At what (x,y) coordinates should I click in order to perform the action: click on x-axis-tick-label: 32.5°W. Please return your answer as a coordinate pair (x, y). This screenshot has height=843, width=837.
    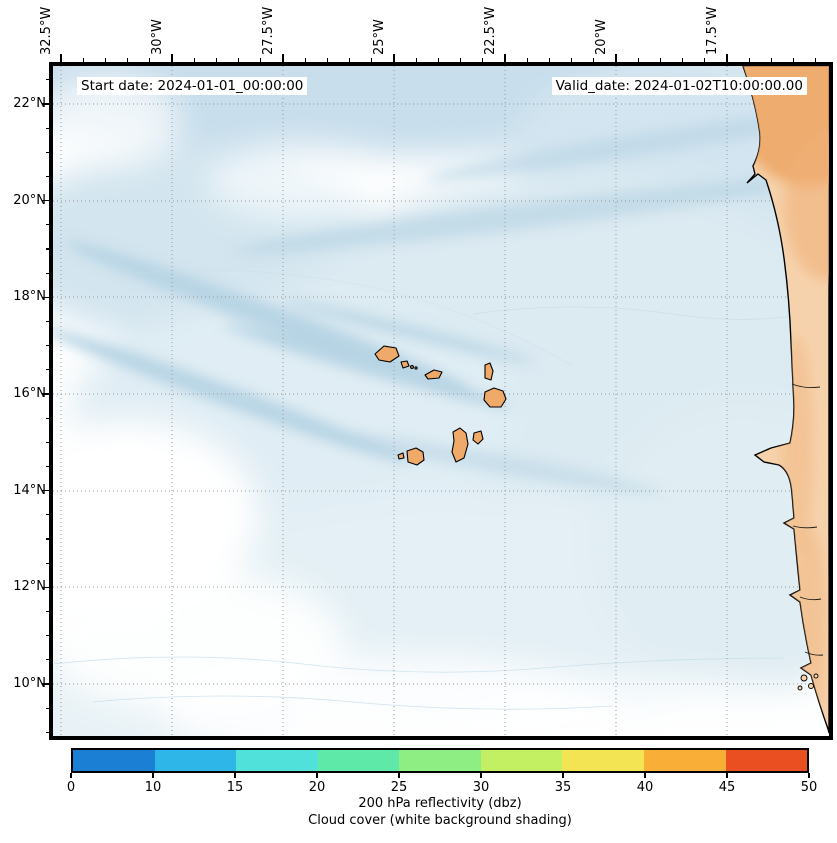
    Looking at the image, I should click on (46, 30).